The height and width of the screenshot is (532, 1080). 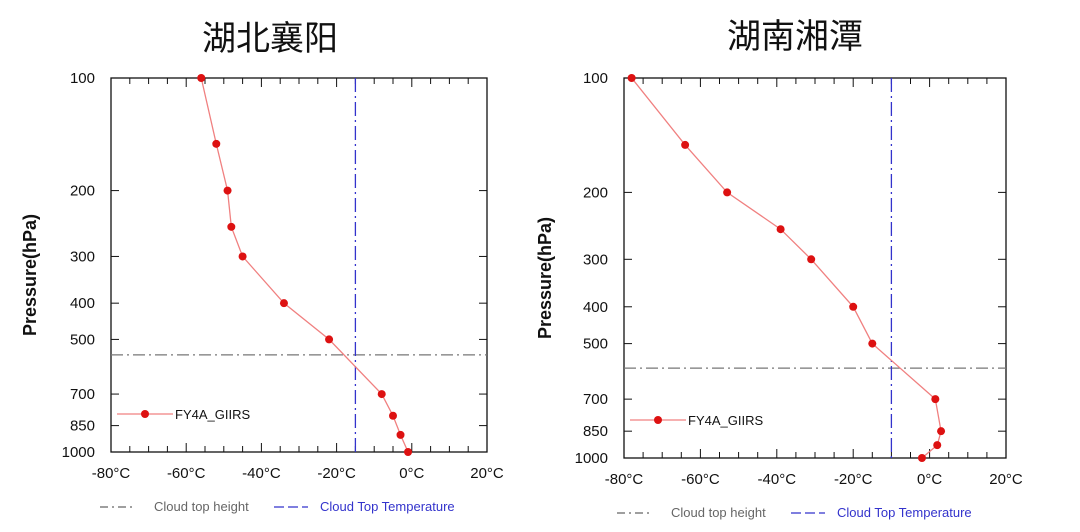 What do you see at coordinates (795, 37) in the screenshot?
I see `chart-title: 湖南湘潭` at bounding box center [795, 37].